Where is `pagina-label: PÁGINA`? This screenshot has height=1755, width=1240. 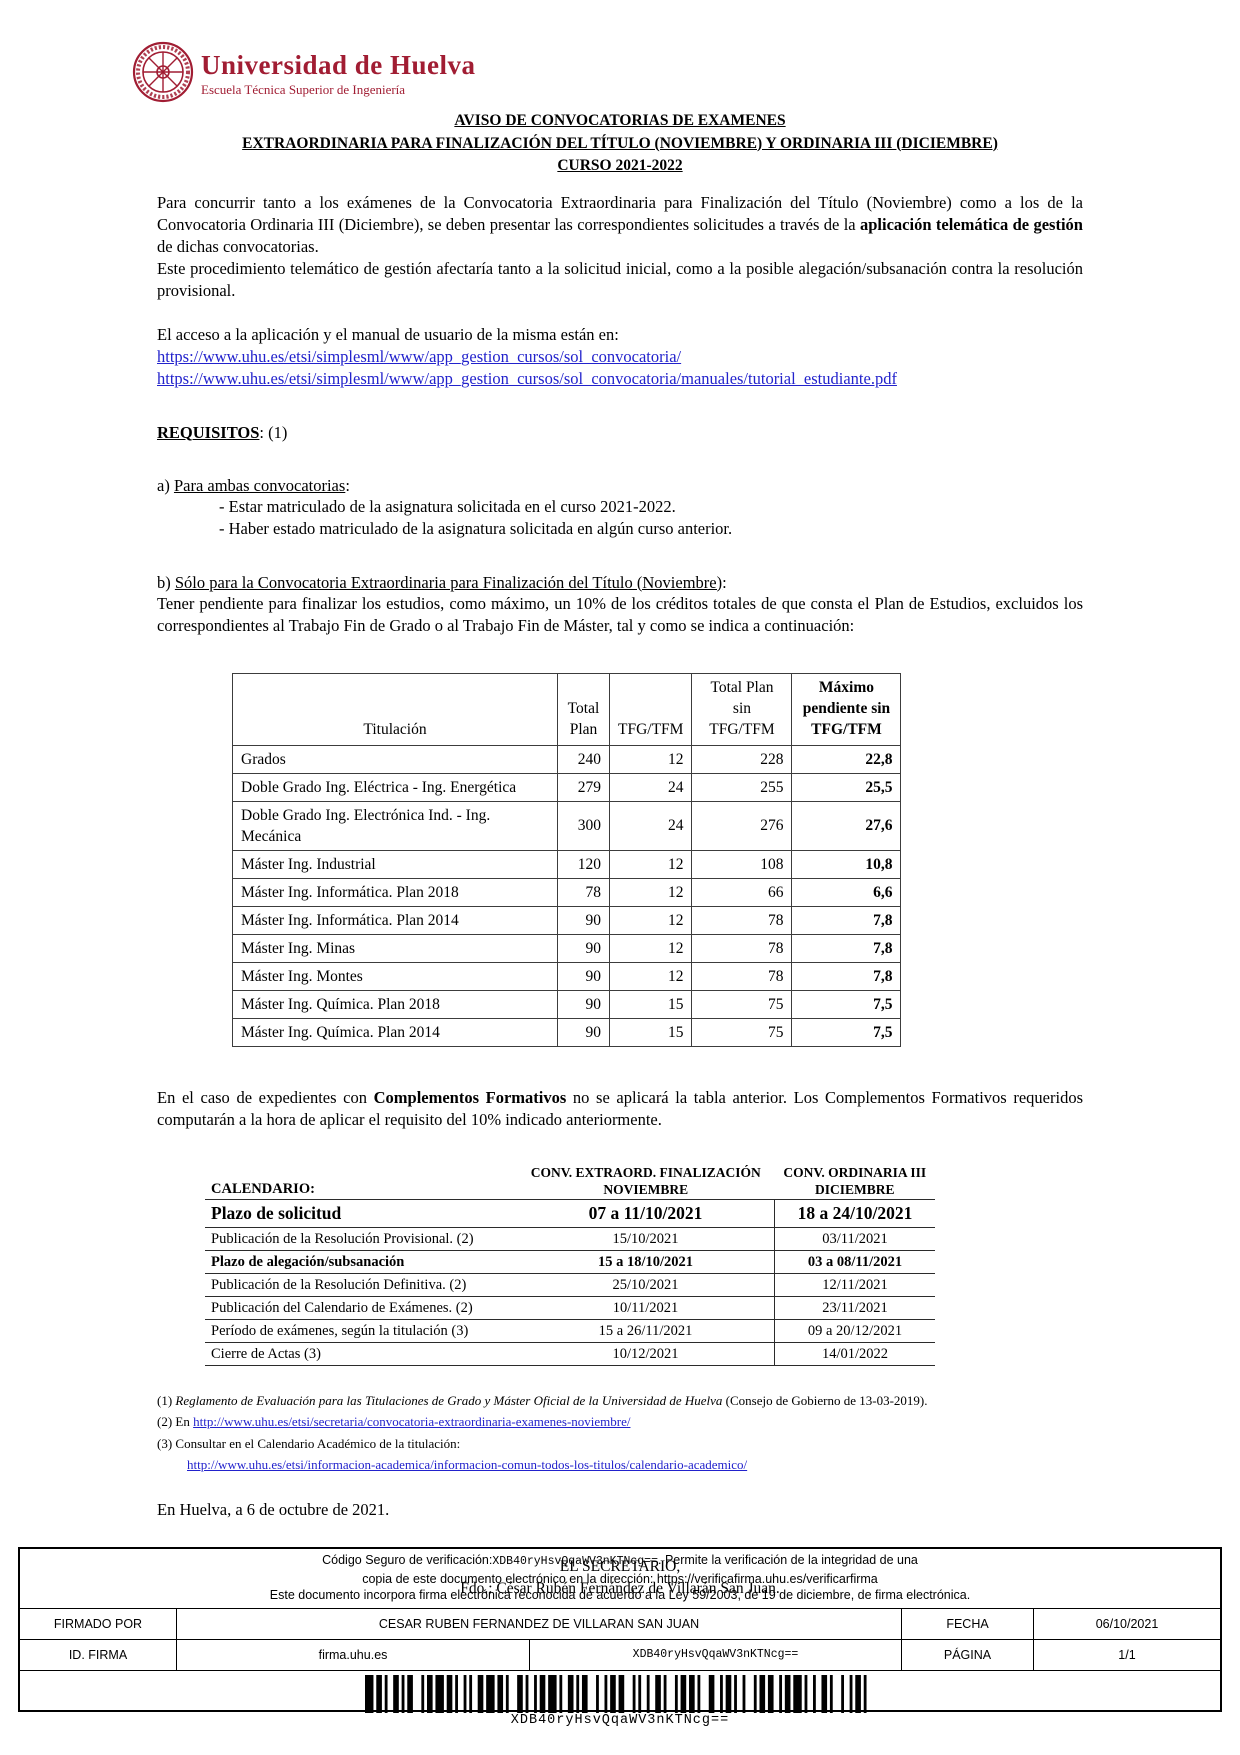 pagina-label: PÁGINA is located at coordinates (967, 1654).